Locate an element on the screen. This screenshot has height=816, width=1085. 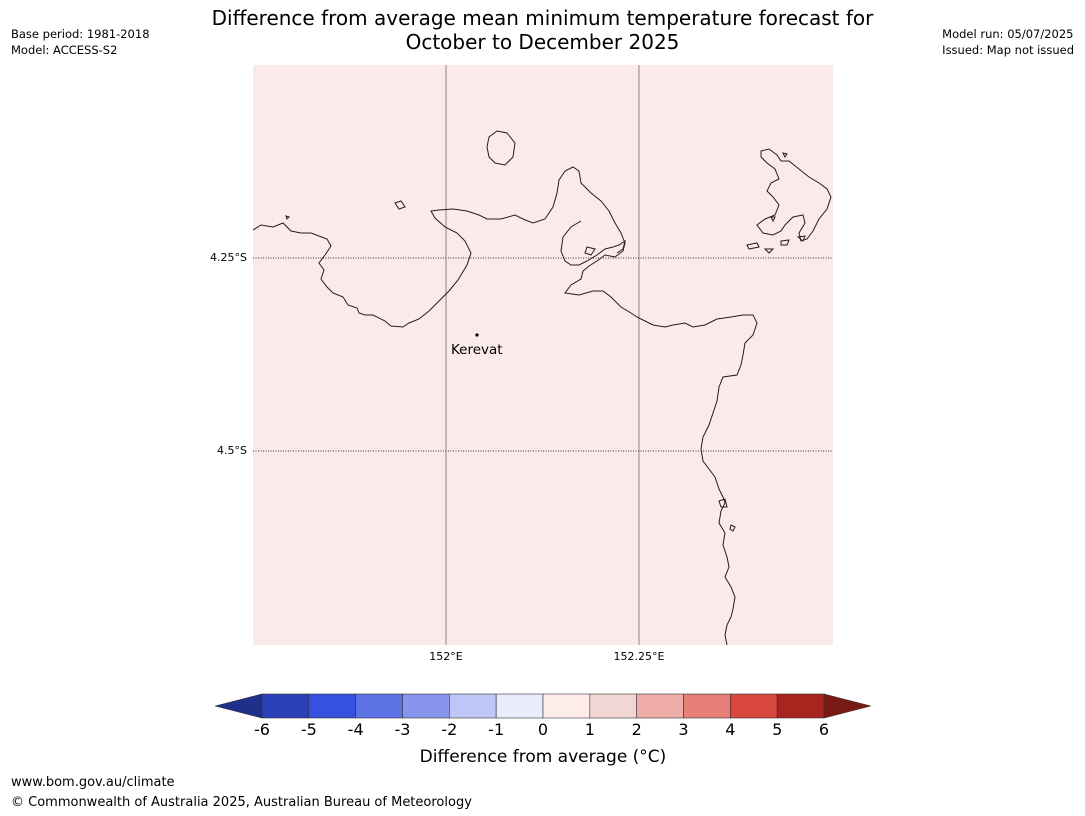
coastline-bay-inner is located at coordinates (590, 251).